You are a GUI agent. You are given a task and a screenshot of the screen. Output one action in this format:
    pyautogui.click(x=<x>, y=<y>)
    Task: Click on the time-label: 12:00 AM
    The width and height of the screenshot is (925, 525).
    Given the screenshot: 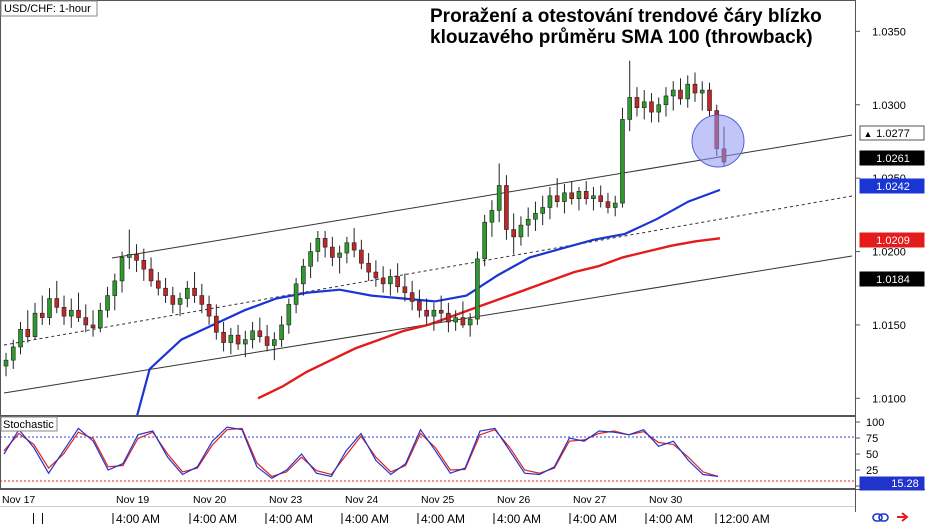 What is the action you would take?
    pyautogui.click(x=744, y=518)
    